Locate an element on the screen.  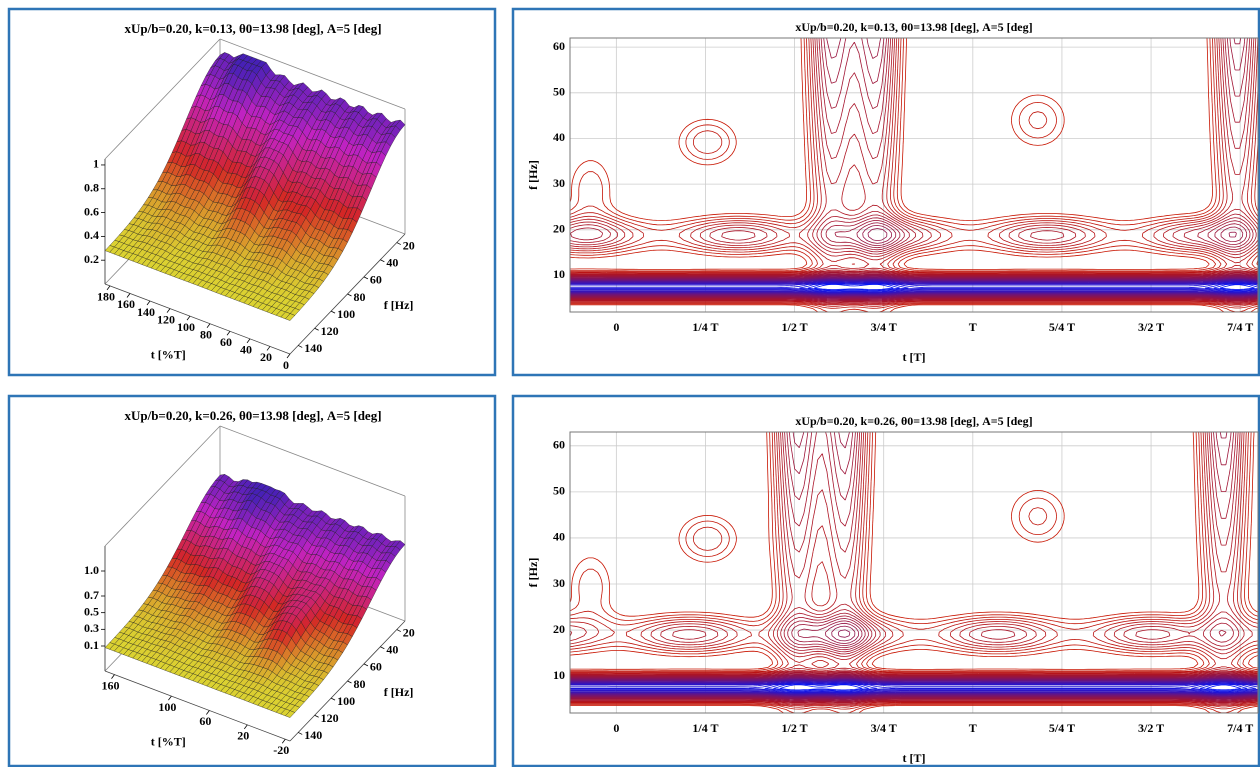
y-tick-label: 100 is located at coordinates (346, 701).